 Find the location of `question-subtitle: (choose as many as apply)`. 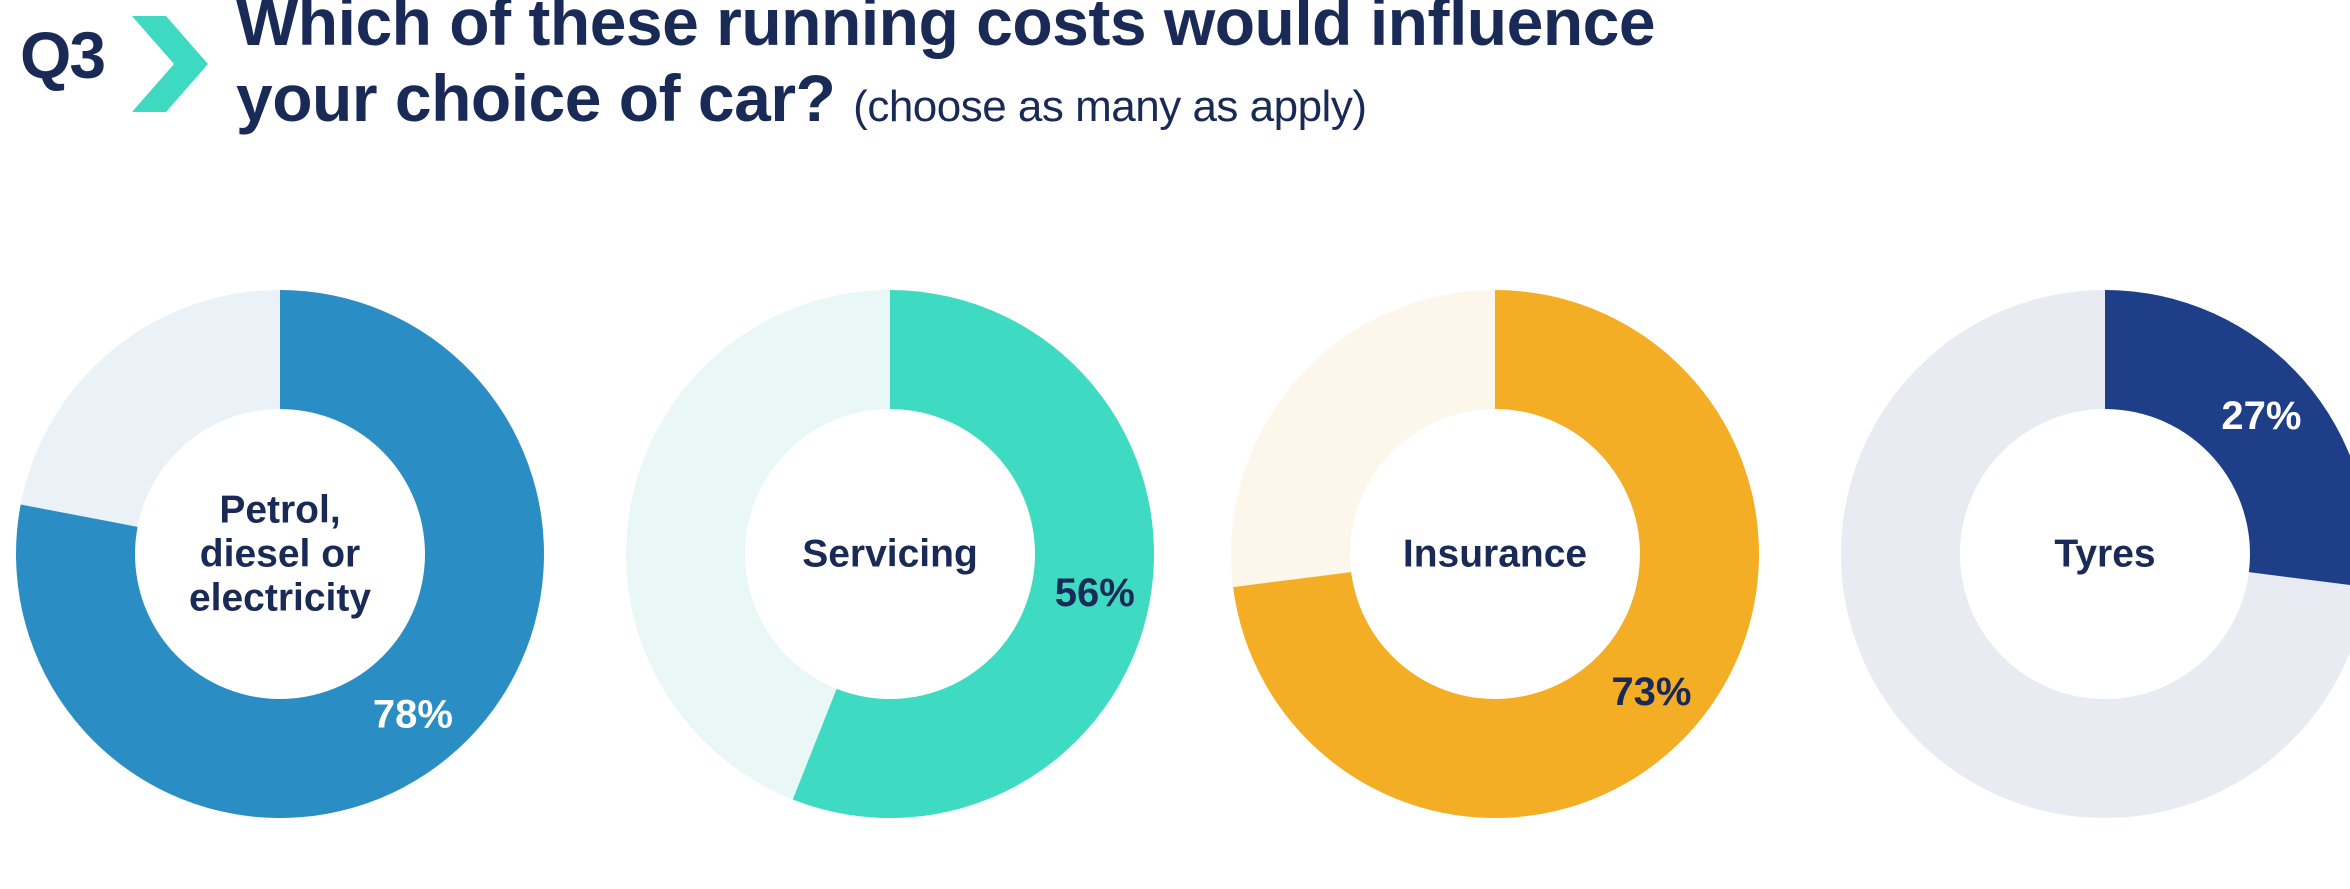

question-subtitle: (choose as many as apply) is located at coordinates (1110, 106).